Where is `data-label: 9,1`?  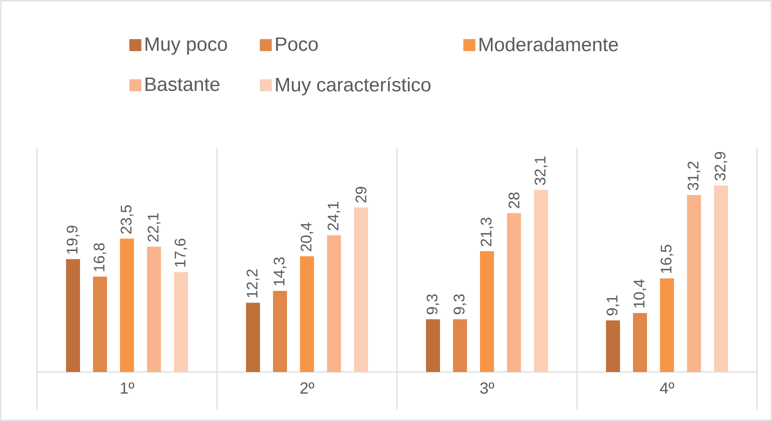 data-label: 9,1 is located at coordinates (613, 306).